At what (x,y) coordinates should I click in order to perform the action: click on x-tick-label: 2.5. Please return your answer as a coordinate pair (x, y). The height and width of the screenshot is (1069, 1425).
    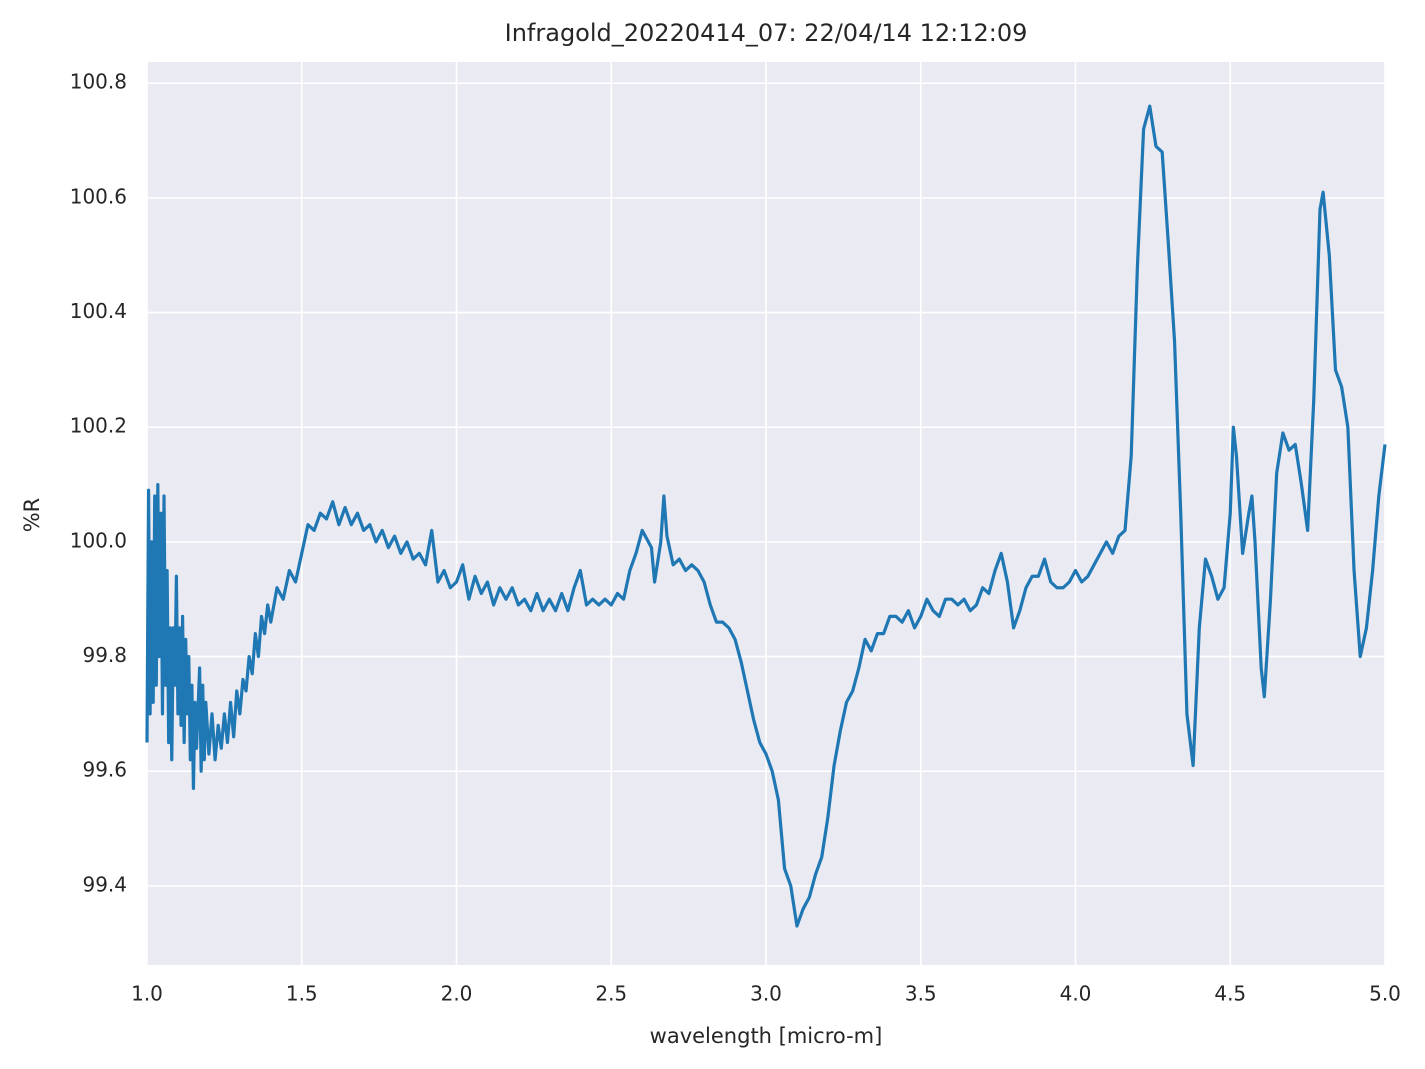
    Looking at the image, I should click on (611, 994).